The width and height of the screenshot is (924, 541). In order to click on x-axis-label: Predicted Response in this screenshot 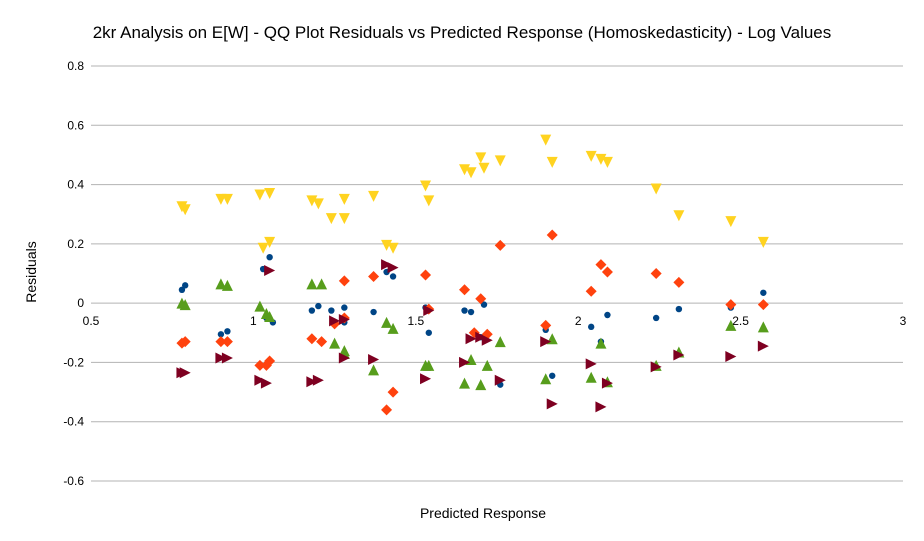, I will do `click(483, 513)`.